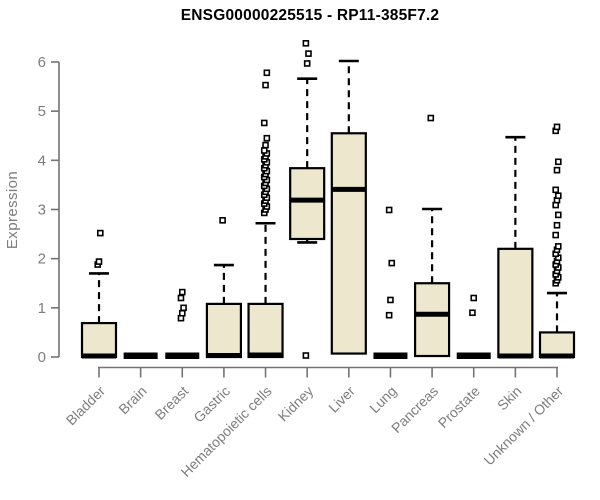 Image resolution: width=600 pixels, height=500 pixels. I want to click on box-liver, so click(348, 207).